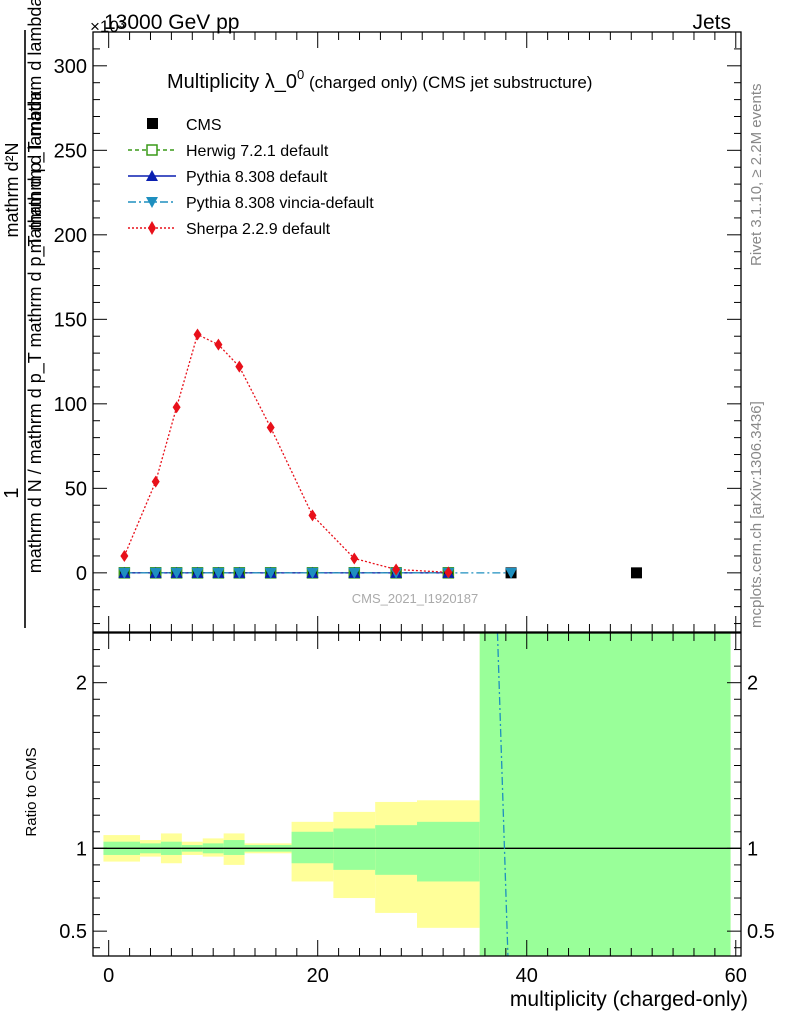 This screenshot has height=1024, width=786. I want to click on process-label: Jets, so click(711, 22).